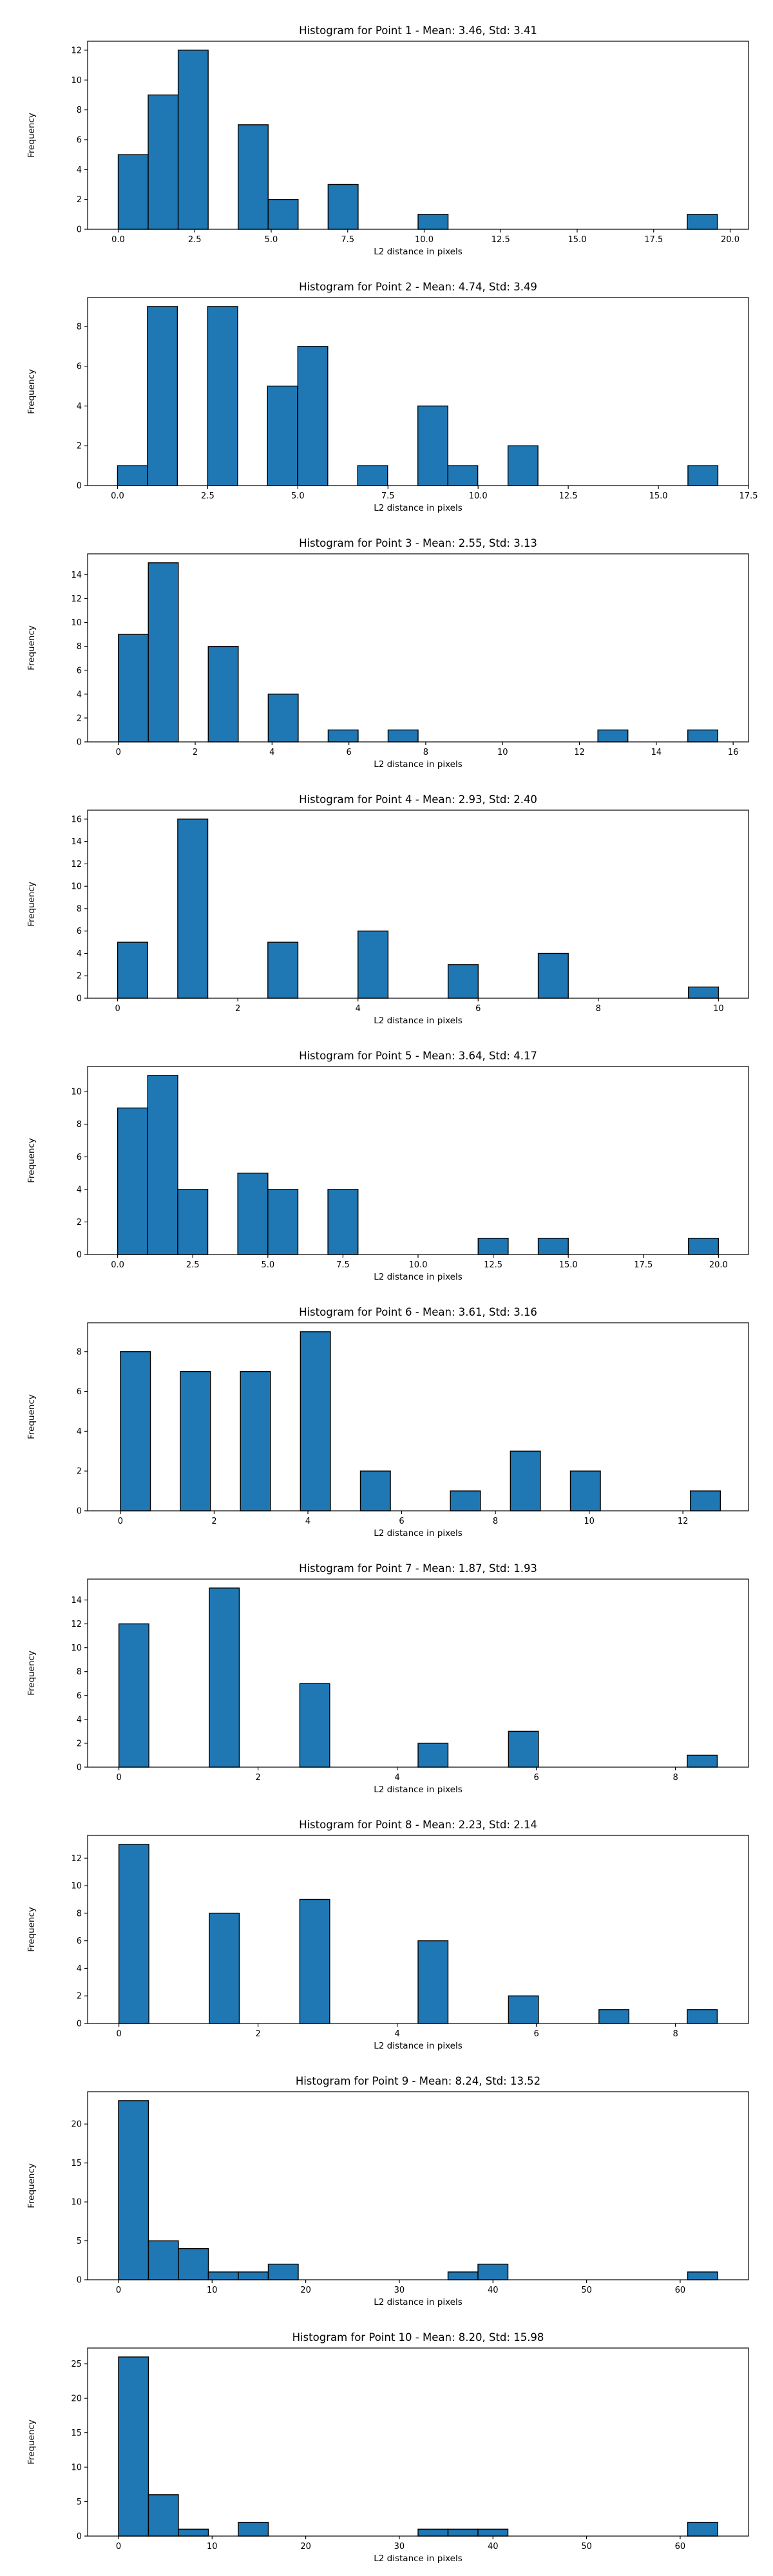 This screenshot has width=773, height=2576. Describe the element at coordinates (501, 240) in the screenshot. I see `x-tick-label: 12.5` at that location.